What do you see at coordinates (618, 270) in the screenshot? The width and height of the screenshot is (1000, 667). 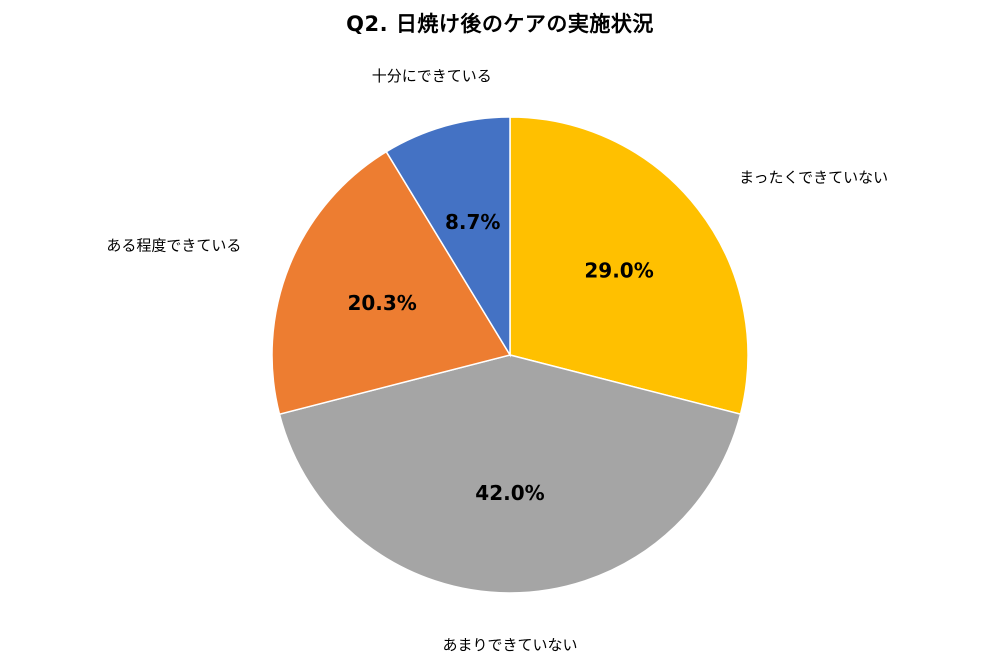 I see `value-label-not-at-all: 29.0%` at bounding box center [618, 270].